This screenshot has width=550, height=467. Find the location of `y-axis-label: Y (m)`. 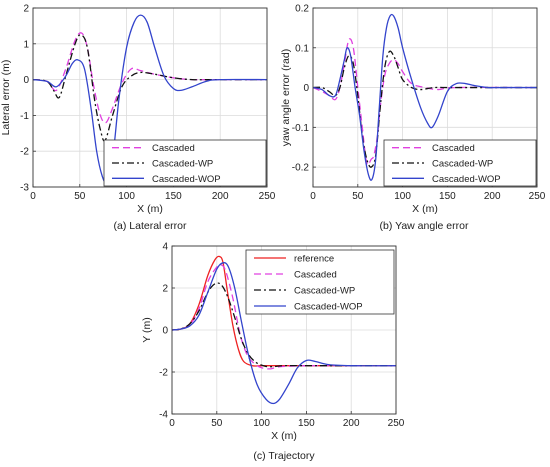

y-axis-label: Y (m) is located at coordinates (147, 329).